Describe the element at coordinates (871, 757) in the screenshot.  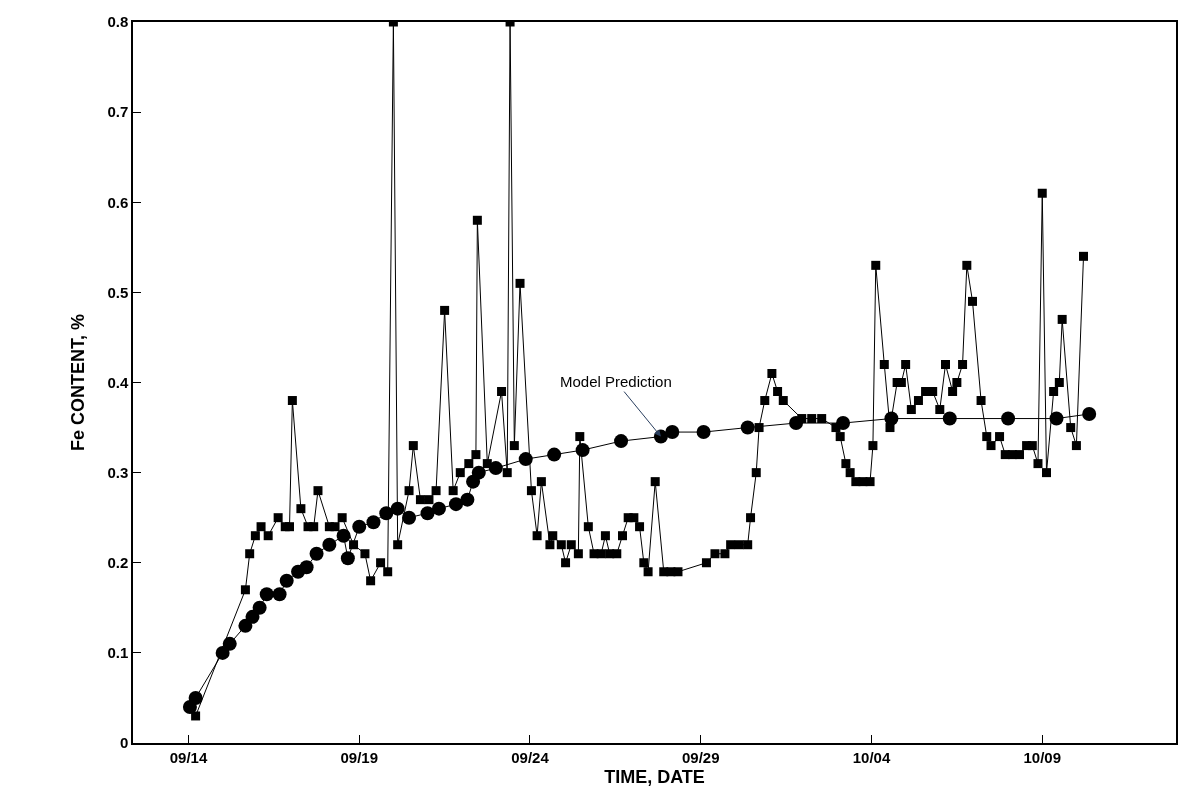
I see `x-tick-label: 10/04` at that location.